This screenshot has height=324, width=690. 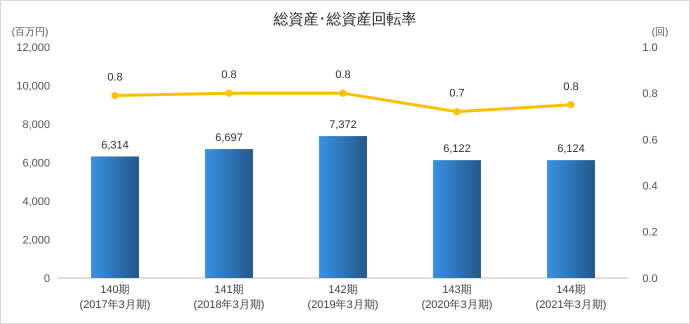 What do you see at coordinates (115, 297) in the screenshot?
I see `x-tick-label: 140期 (2017年3月期)` at bounding box center [115, 297].